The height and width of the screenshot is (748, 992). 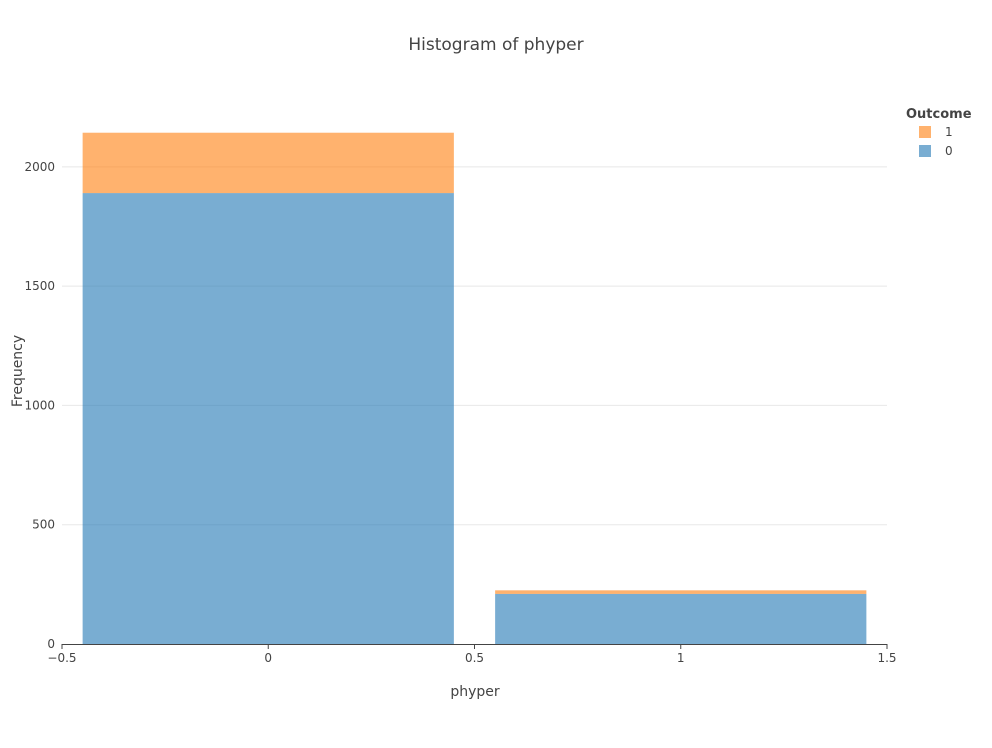 What do you see at coordinates (268, 658) in the screenshot?
I see `x-tick-label: 0` at bounding box center [268, 658].